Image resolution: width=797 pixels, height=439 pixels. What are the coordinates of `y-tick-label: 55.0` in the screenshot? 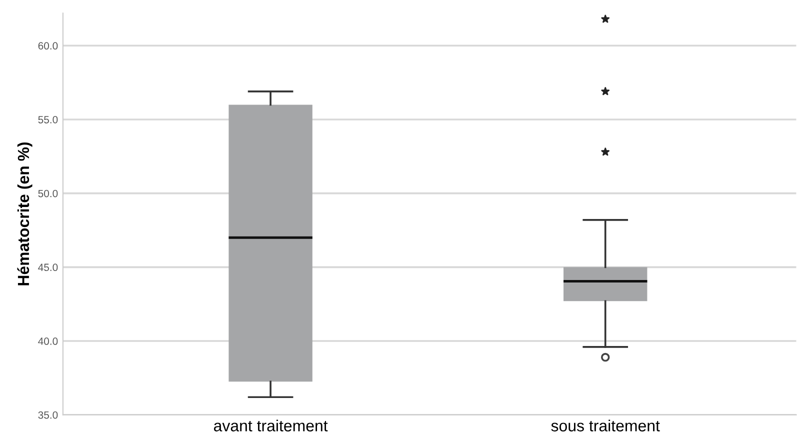 It's located at (48, 120).